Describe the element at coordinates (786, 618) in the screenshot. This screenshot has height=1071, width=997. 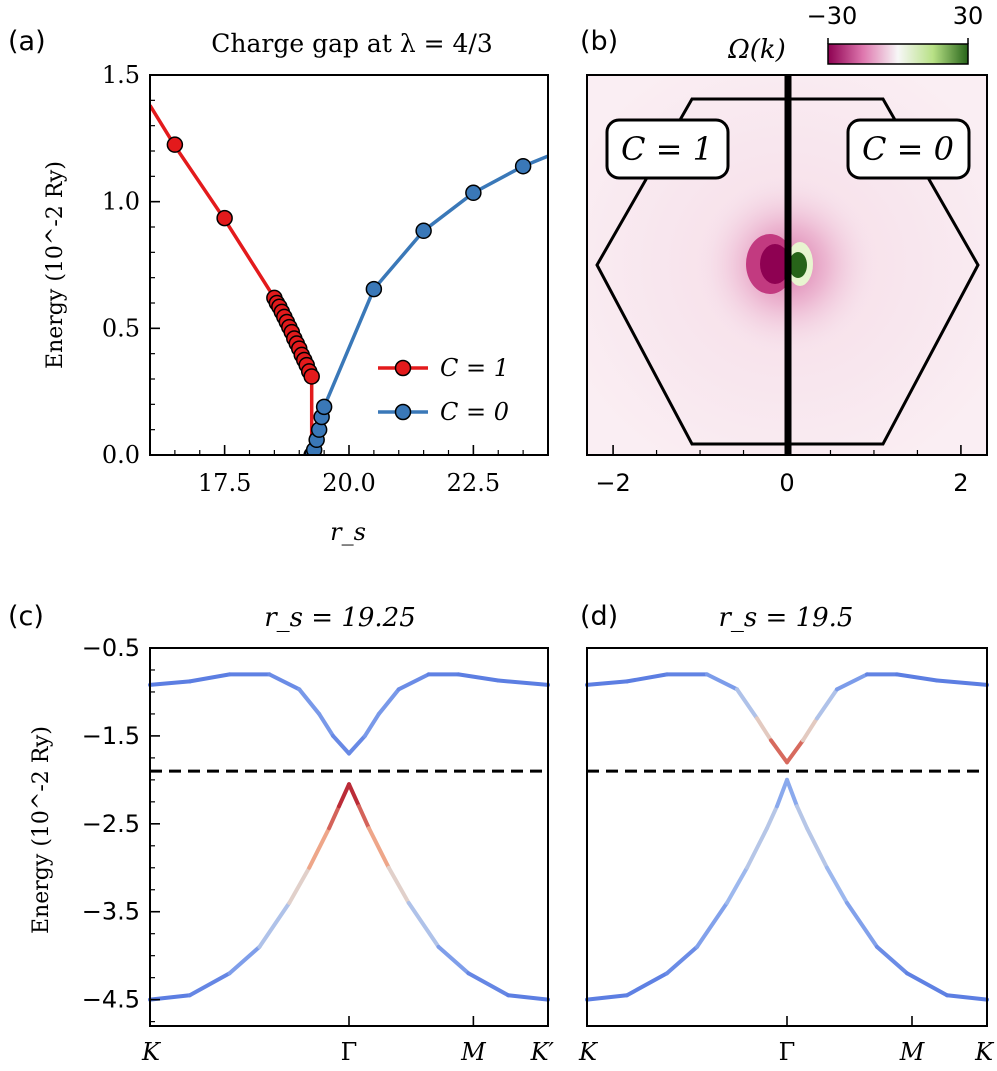
I see `panel-d-title: r_s = 19.5` at that location.